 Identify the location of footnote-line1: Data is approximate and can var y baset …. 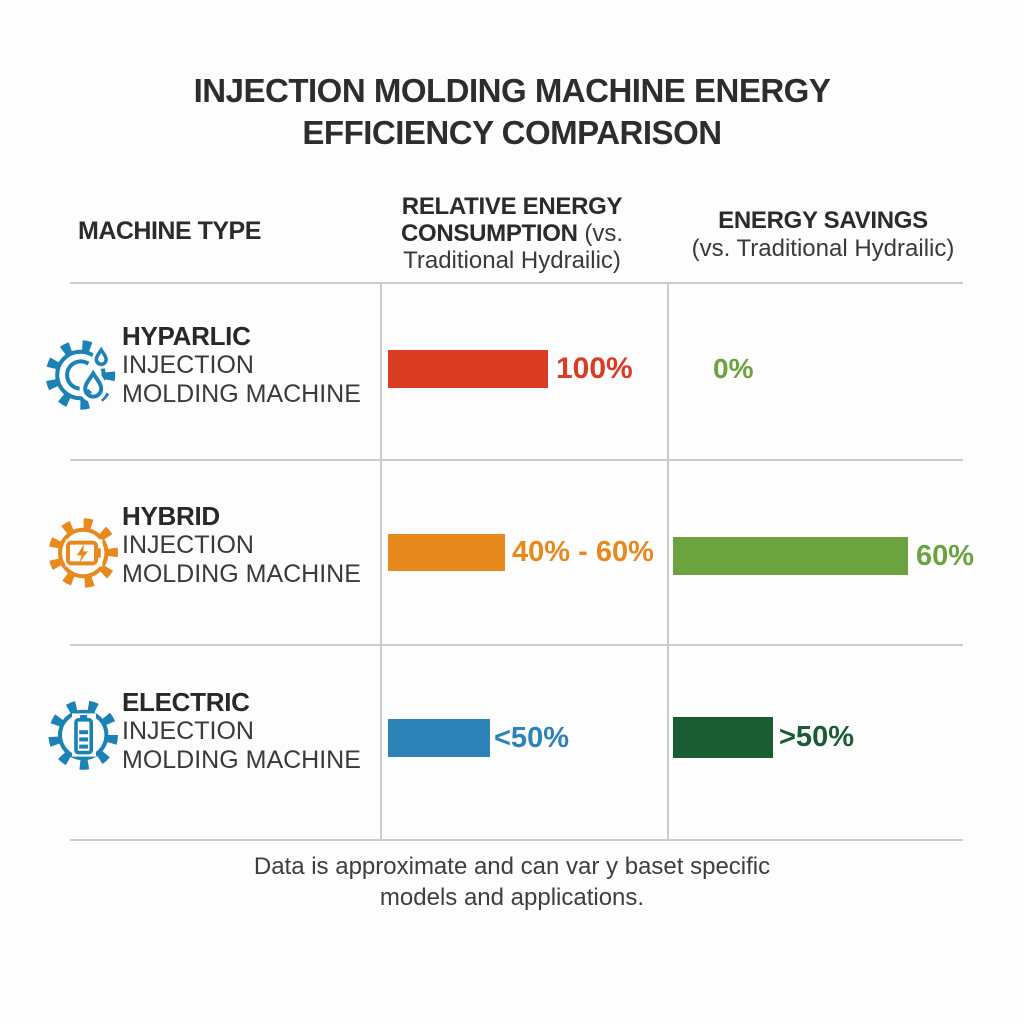
(512, 866).